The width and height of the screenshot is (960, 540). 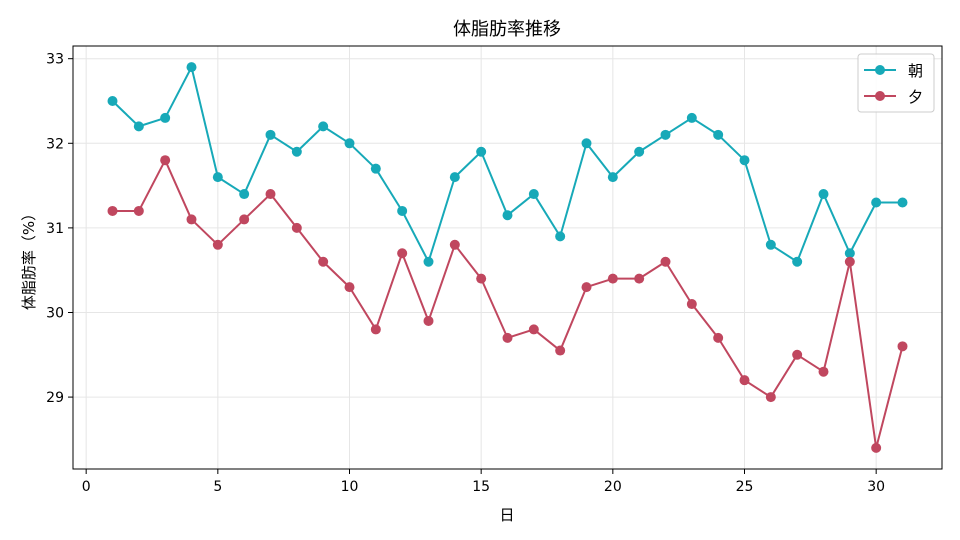 I want to click on x-tick-label: 0, so click(x=86, y=487).